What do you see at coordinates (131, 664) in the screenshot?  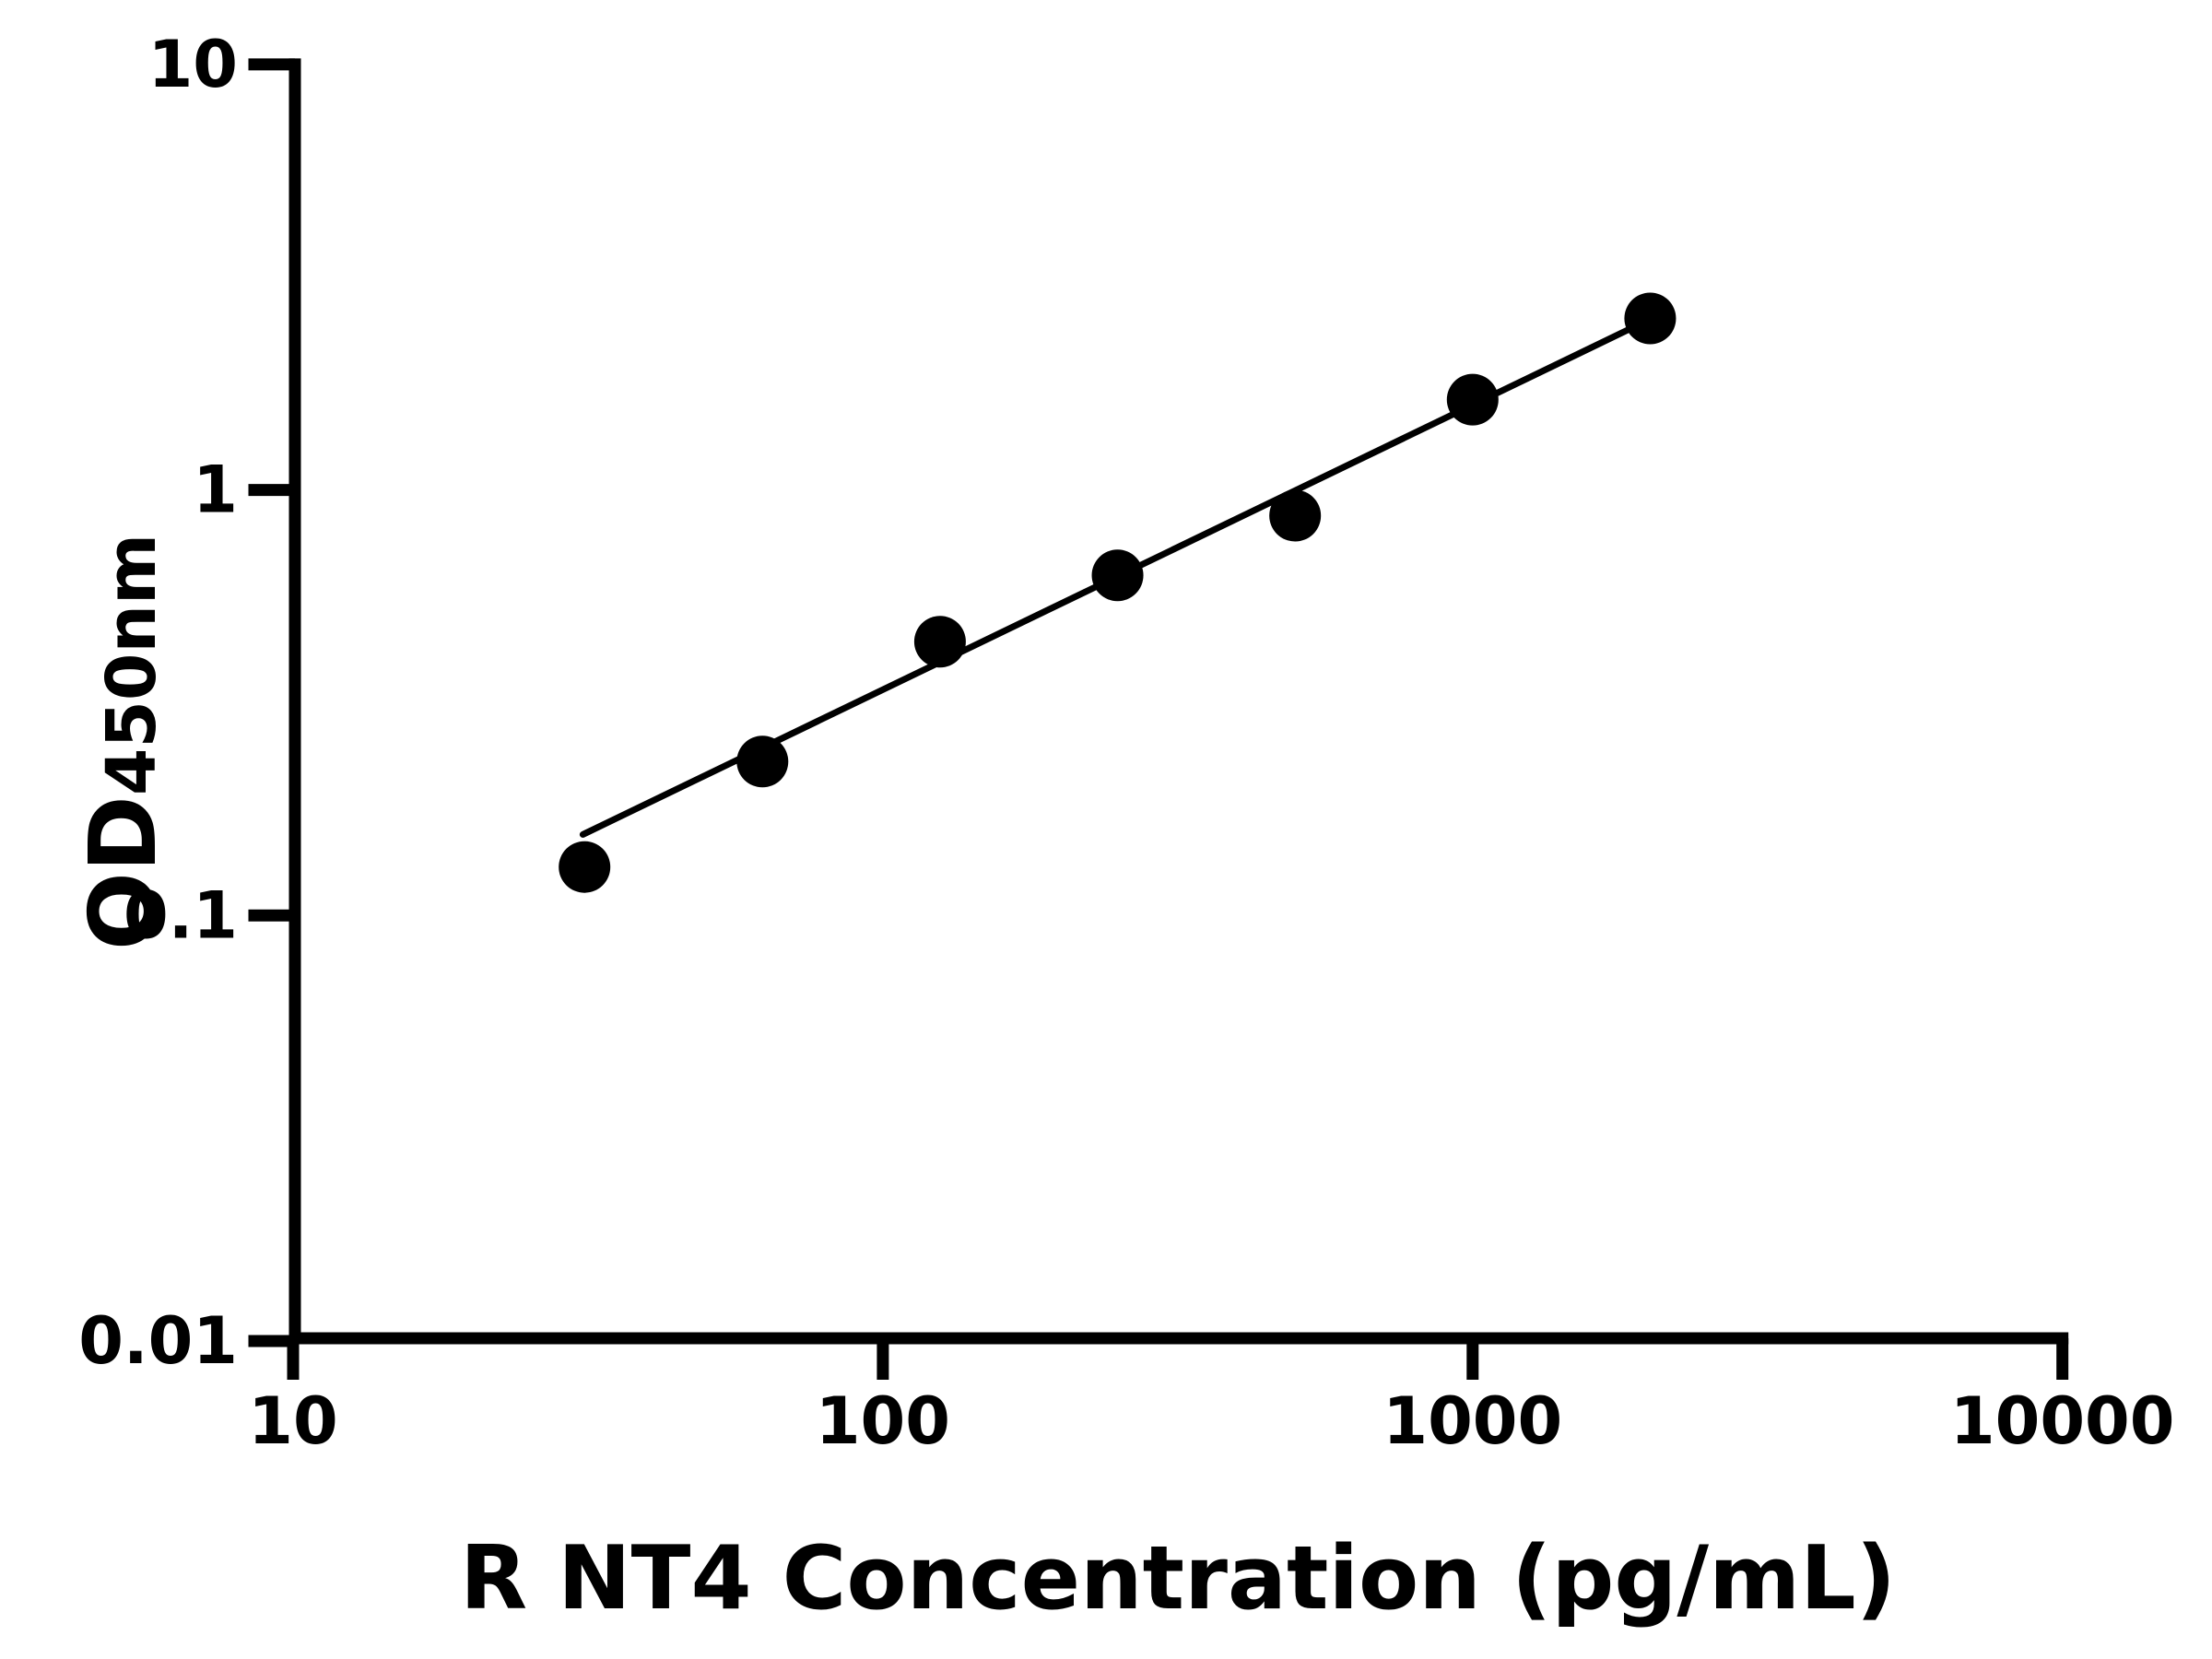 I see `y-axis-title-subscript: 450nm` at bounding box center [131, 664].